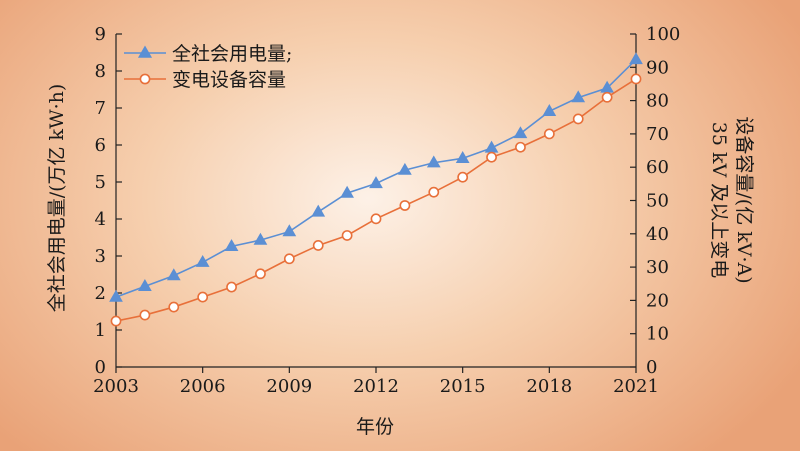 The height and width of the screenshot is (451, 800). Describe the element at coordinates (100, 219) in the screenshot. I see `y-left-tick-label: 4` at that location.